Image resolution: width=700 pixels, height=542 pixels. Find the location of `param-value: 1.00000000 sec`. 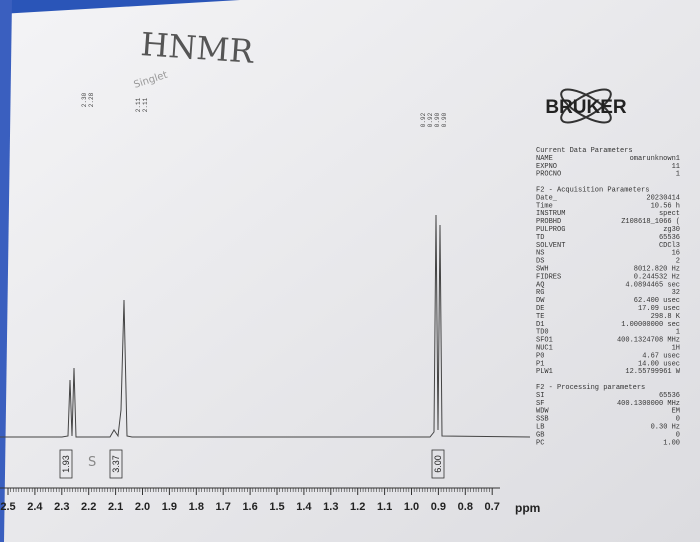

param-value: 1.00000000 sec is located at coordinates (650, 325).